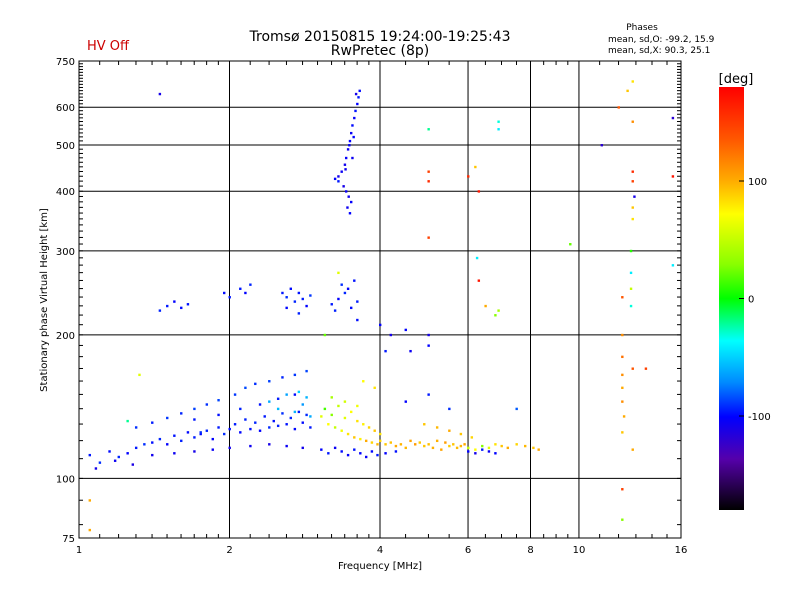 The width and height of the screenshot is (800, 600). What do you see at coordinates (380, 51) in the screenshot?
I see `chart-subtitle: RwPretec (8p)` at bounding box center [380, 51].